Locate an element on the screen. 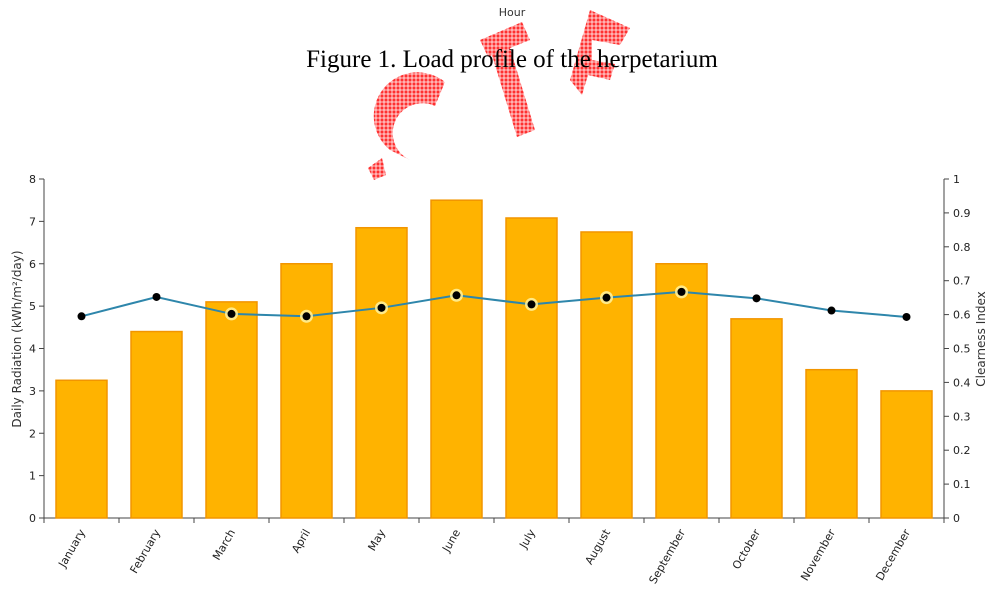 Image resolution: width=992 pixels, height=598 pixels. left-tick-label: 4 is located at coordinates (32, 349).